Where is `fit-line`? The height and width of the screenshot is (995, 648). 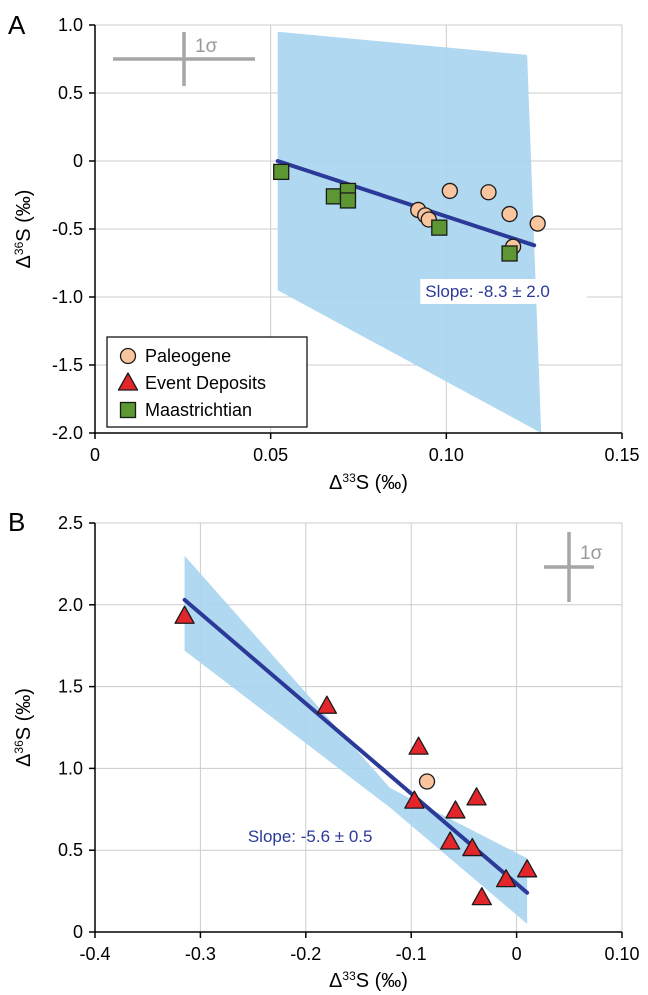 fit-line is located at coordinates (406, 203).